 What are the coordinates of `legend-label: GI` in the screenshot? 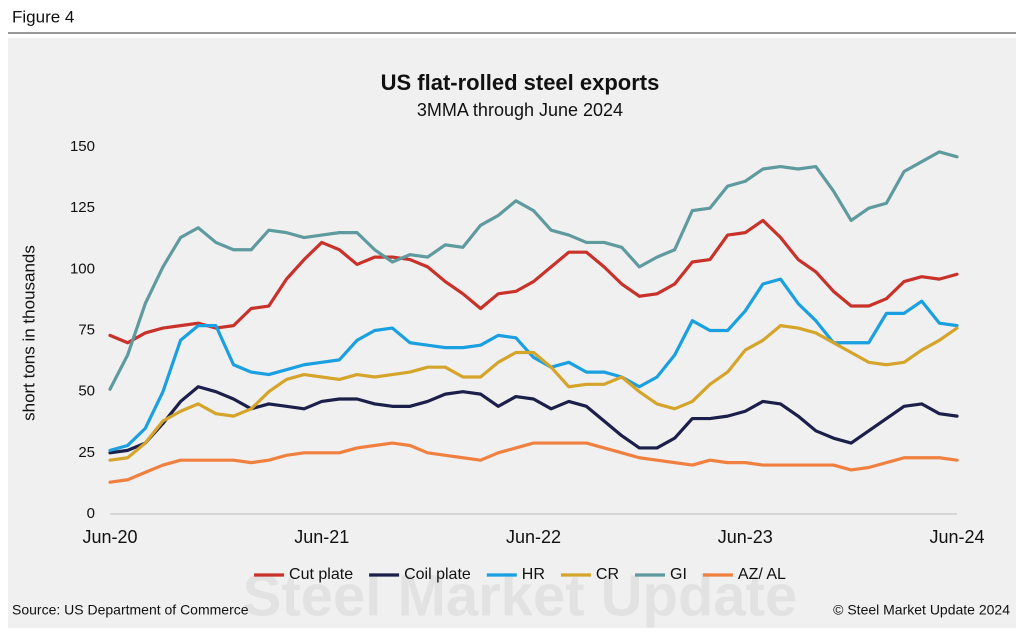 It's located at (678, 574).